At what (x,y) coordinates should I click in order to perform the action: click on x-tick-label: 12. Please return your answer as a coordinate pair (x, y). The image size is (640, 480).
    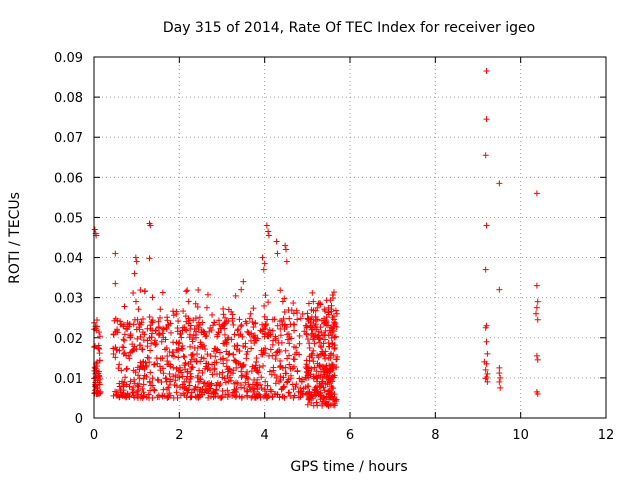
    Looking at the image, I should click on (606, 435).